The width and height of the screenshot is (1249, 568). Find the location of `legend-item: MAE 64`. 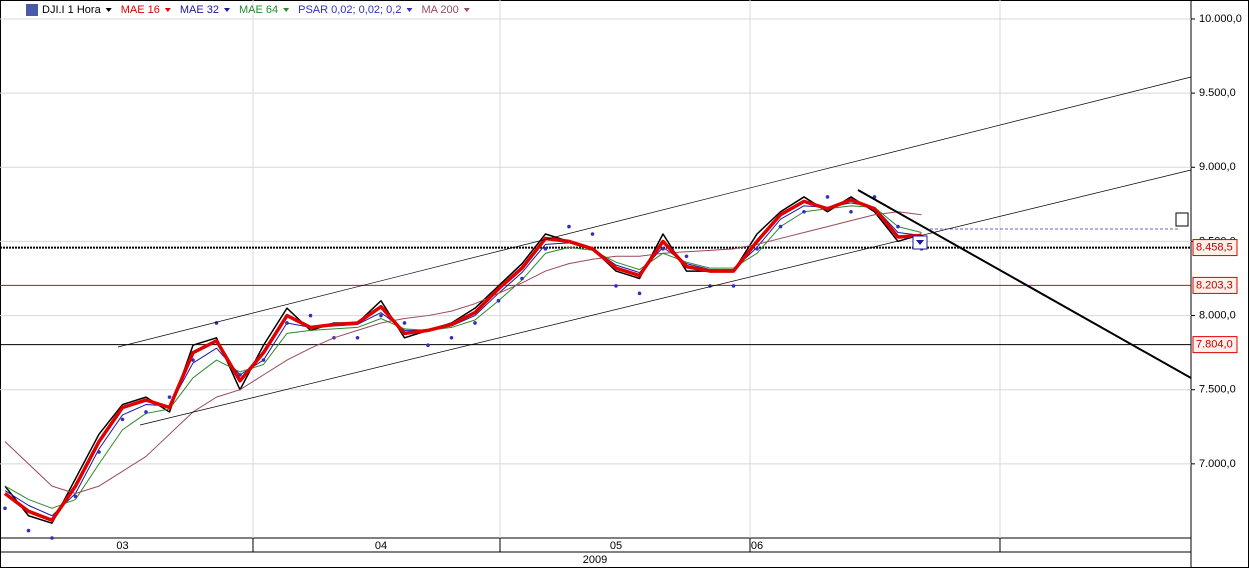

legend-item: MAE 64 is located at coordinates (258, 10).